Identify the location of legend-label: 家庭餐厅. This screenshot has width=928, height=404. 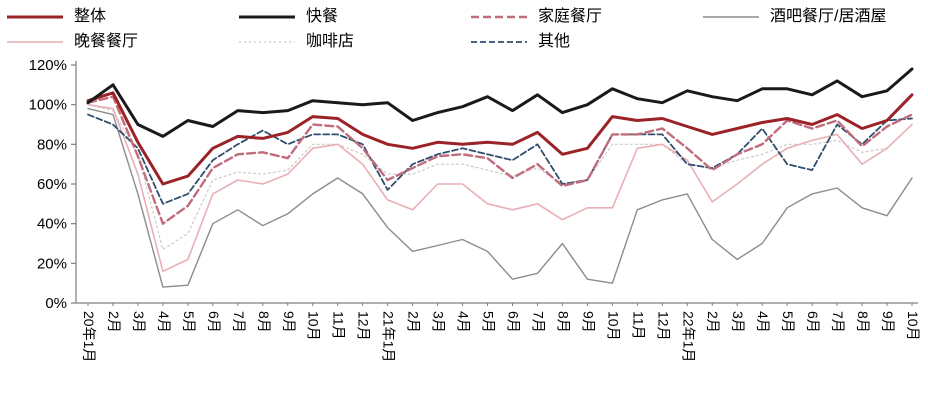
(570, 16).